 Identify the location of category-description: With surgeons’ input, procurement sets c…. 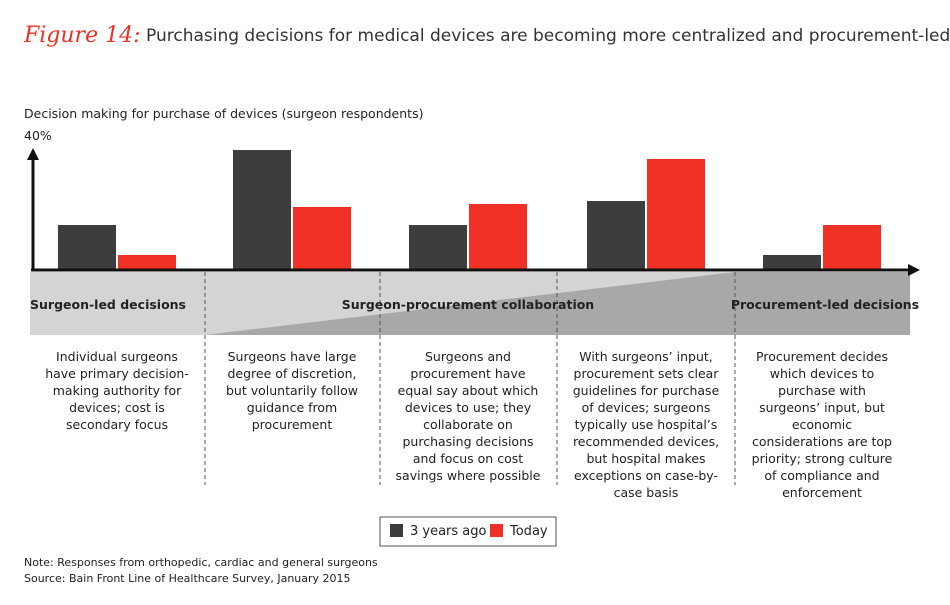
(646, 424).